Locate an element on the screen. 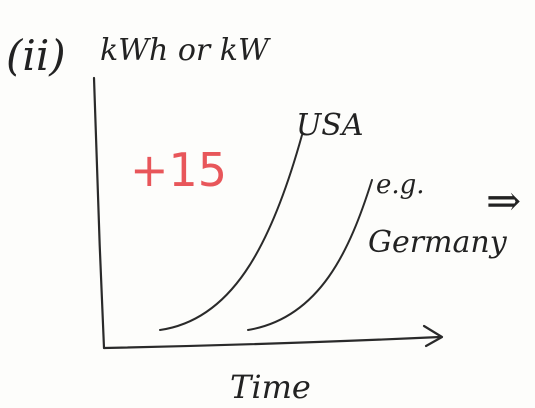  curve-germany is located at coordinates (310, 255).